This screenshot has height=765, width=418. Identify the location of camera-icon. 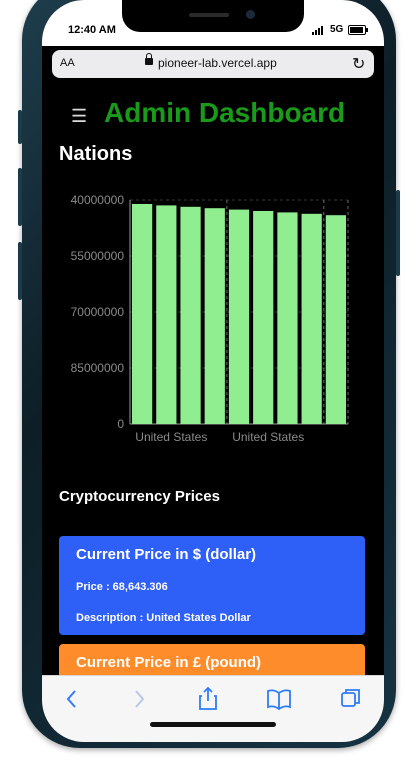
(250, 14).